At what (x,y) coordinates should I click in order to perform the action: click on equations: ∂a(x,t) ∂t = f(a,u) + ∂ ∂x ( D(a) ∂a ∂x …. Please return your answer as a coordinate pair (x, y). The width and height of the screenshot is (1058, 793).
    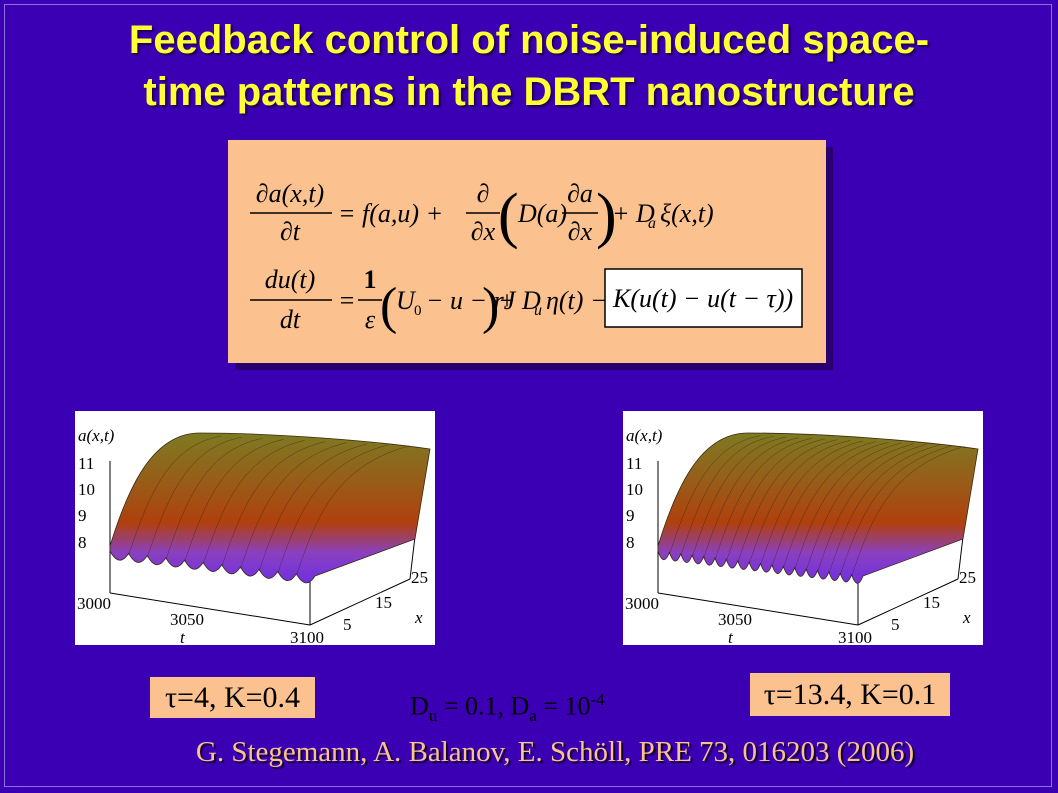
    Looking at the image, I should click on (526, 257).